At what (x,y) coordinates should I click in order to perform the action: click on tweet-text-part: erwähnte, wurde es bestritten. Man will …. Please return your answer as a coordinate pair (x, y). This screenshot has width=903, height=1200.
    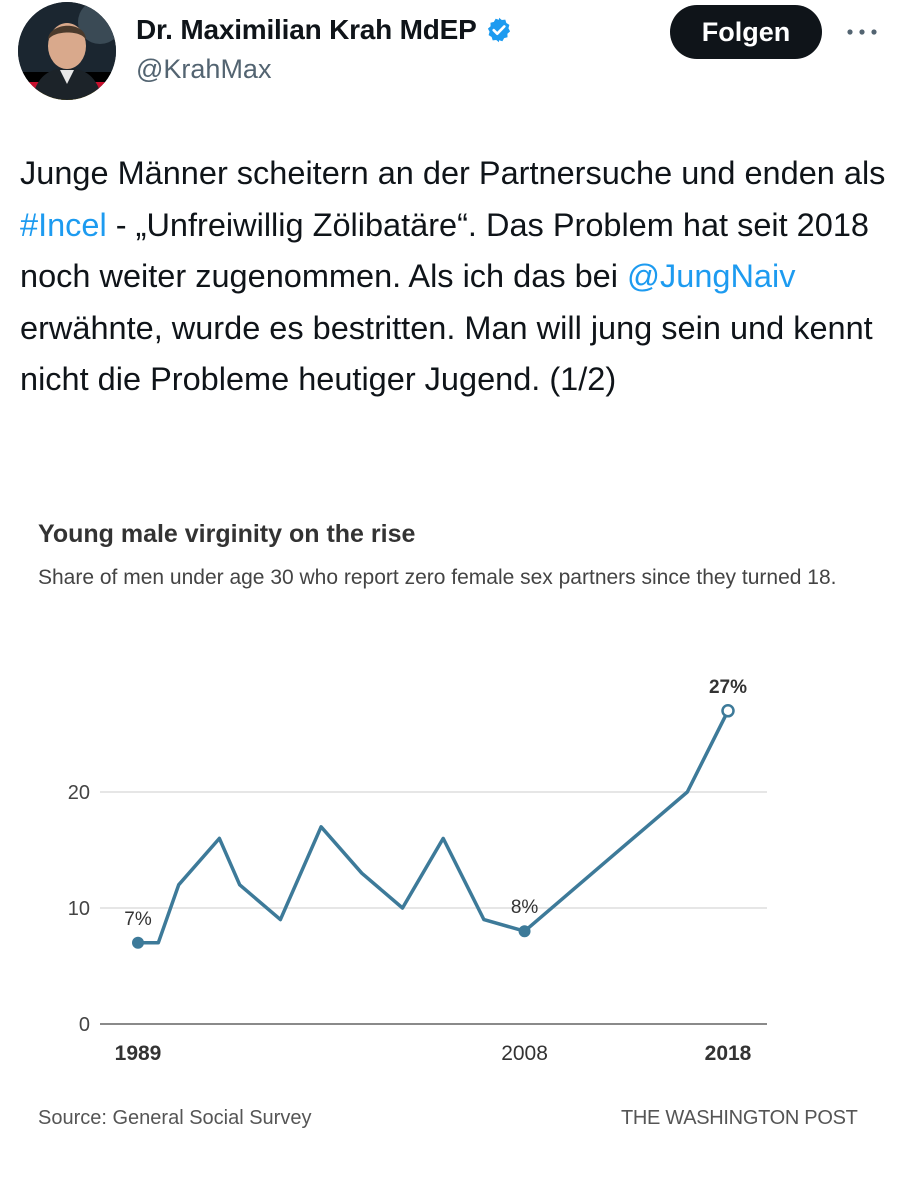
    Looking at the image, I should click on (446, 353).